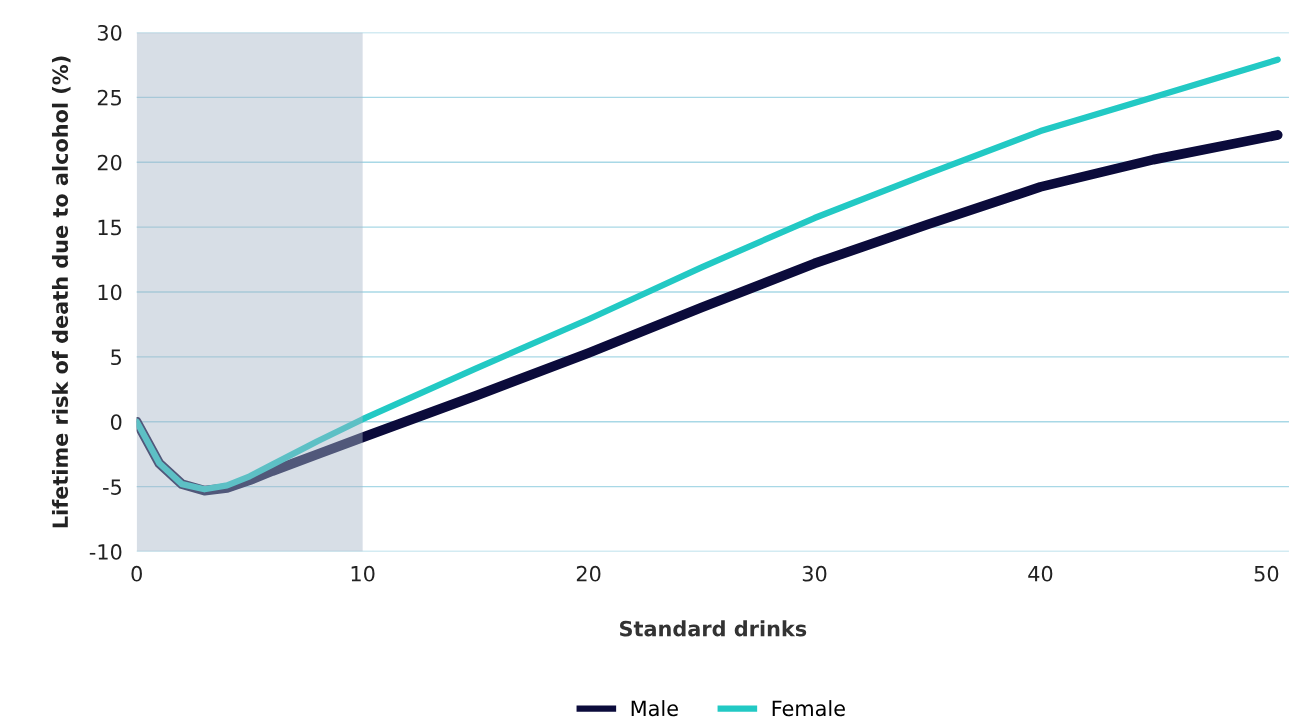  I want to click on x-tick-label: 0, so click(136, 573).